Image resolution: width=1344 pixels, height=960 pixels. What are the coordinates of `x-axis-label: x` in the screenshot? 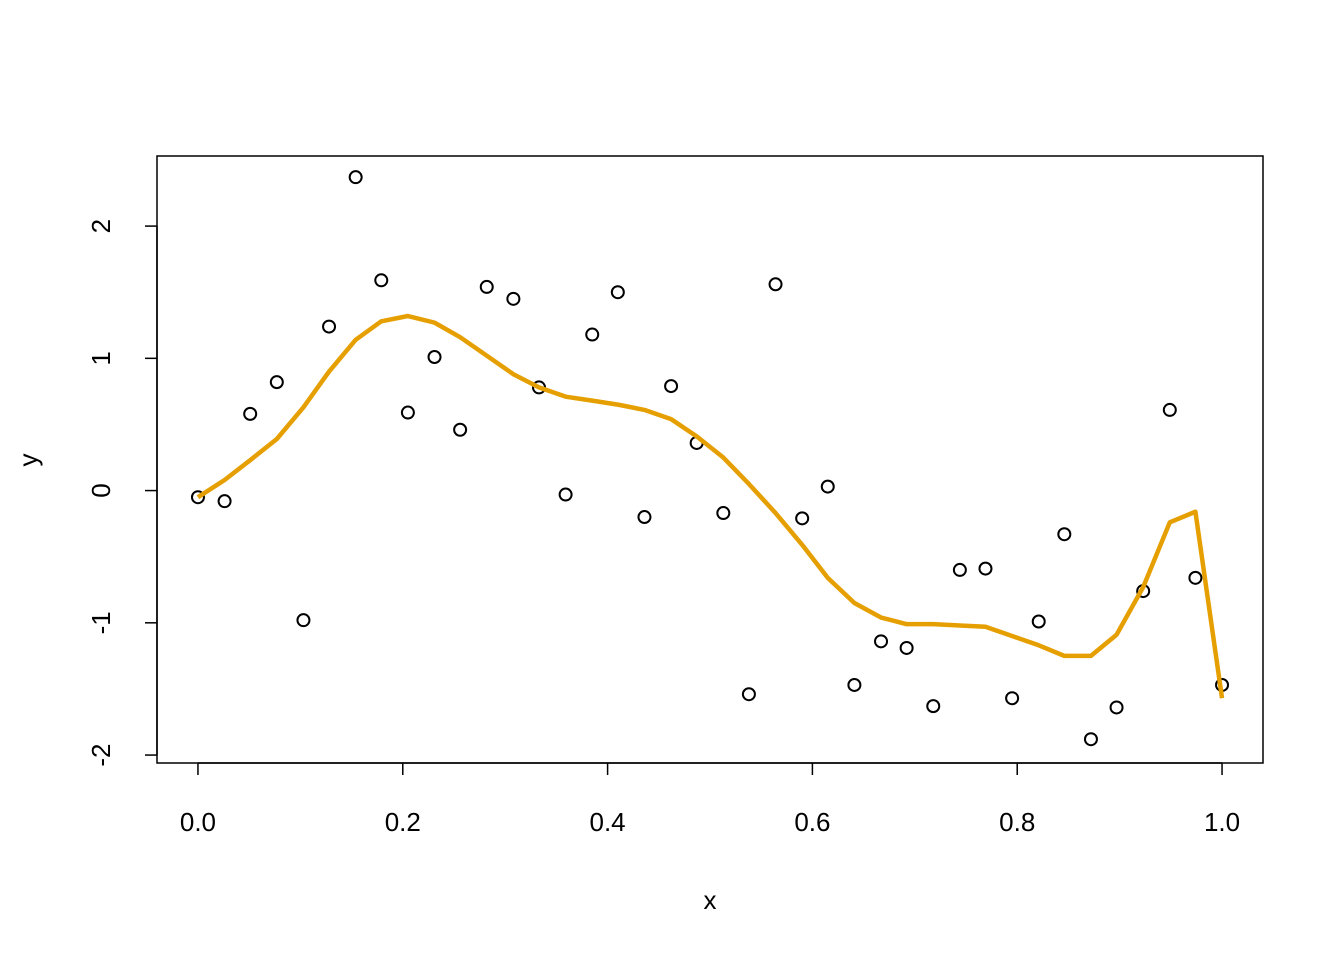 It's located at (710, 900).